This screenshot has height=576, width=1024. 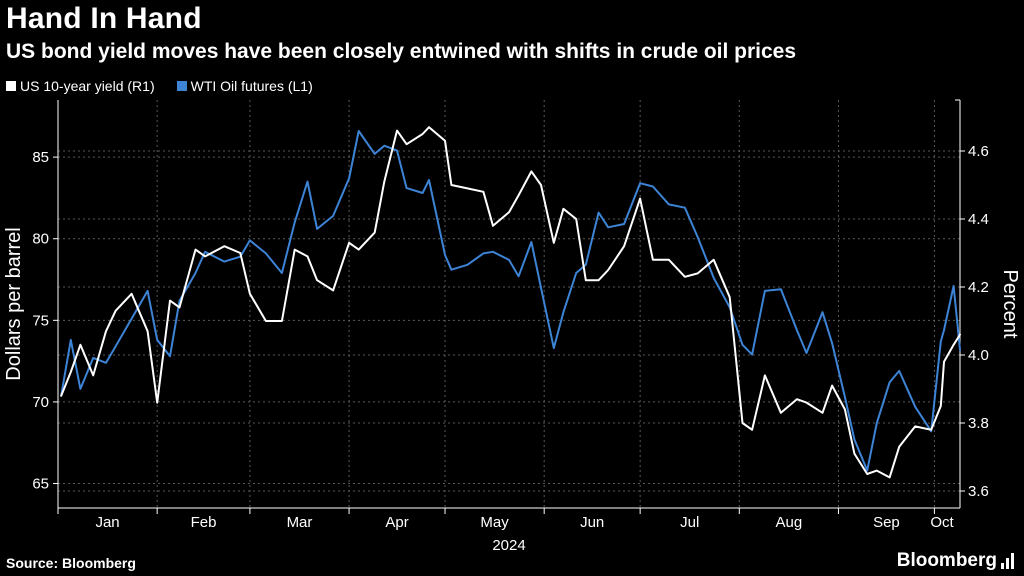 I want to click on x-tick-label: Sep, so click(x=886, y=522).